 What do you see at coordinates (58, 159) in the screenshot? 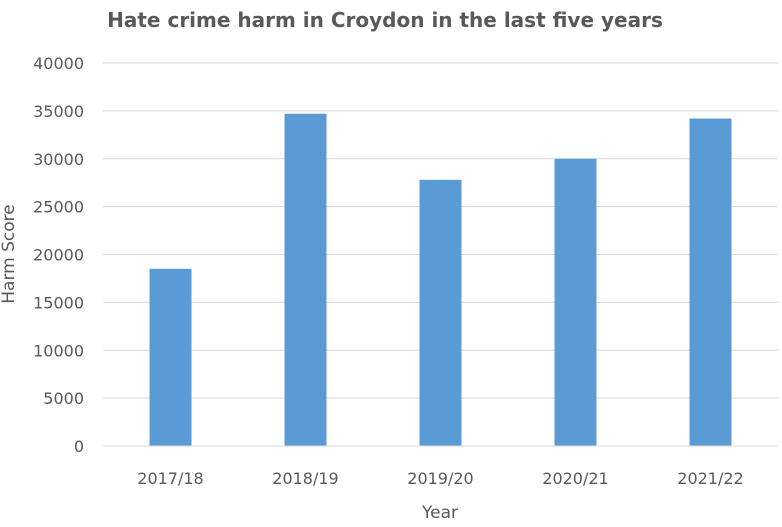
I see `y-tick-label: 30000` at bounding box center [58, 159].